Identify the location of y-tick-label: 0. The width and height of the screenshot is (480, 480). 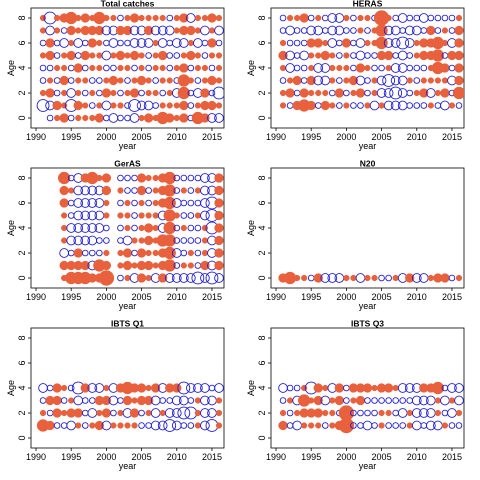
(22, 437).